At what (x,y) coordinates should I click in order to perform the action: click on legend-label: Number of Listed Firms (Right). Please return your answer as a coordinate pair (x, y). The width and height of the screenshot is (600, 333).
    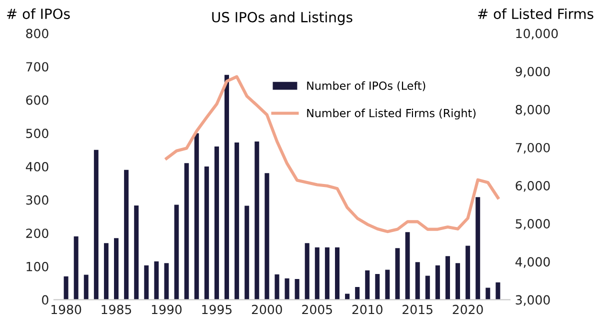
    Looking at the image, I should click on (391, 114).